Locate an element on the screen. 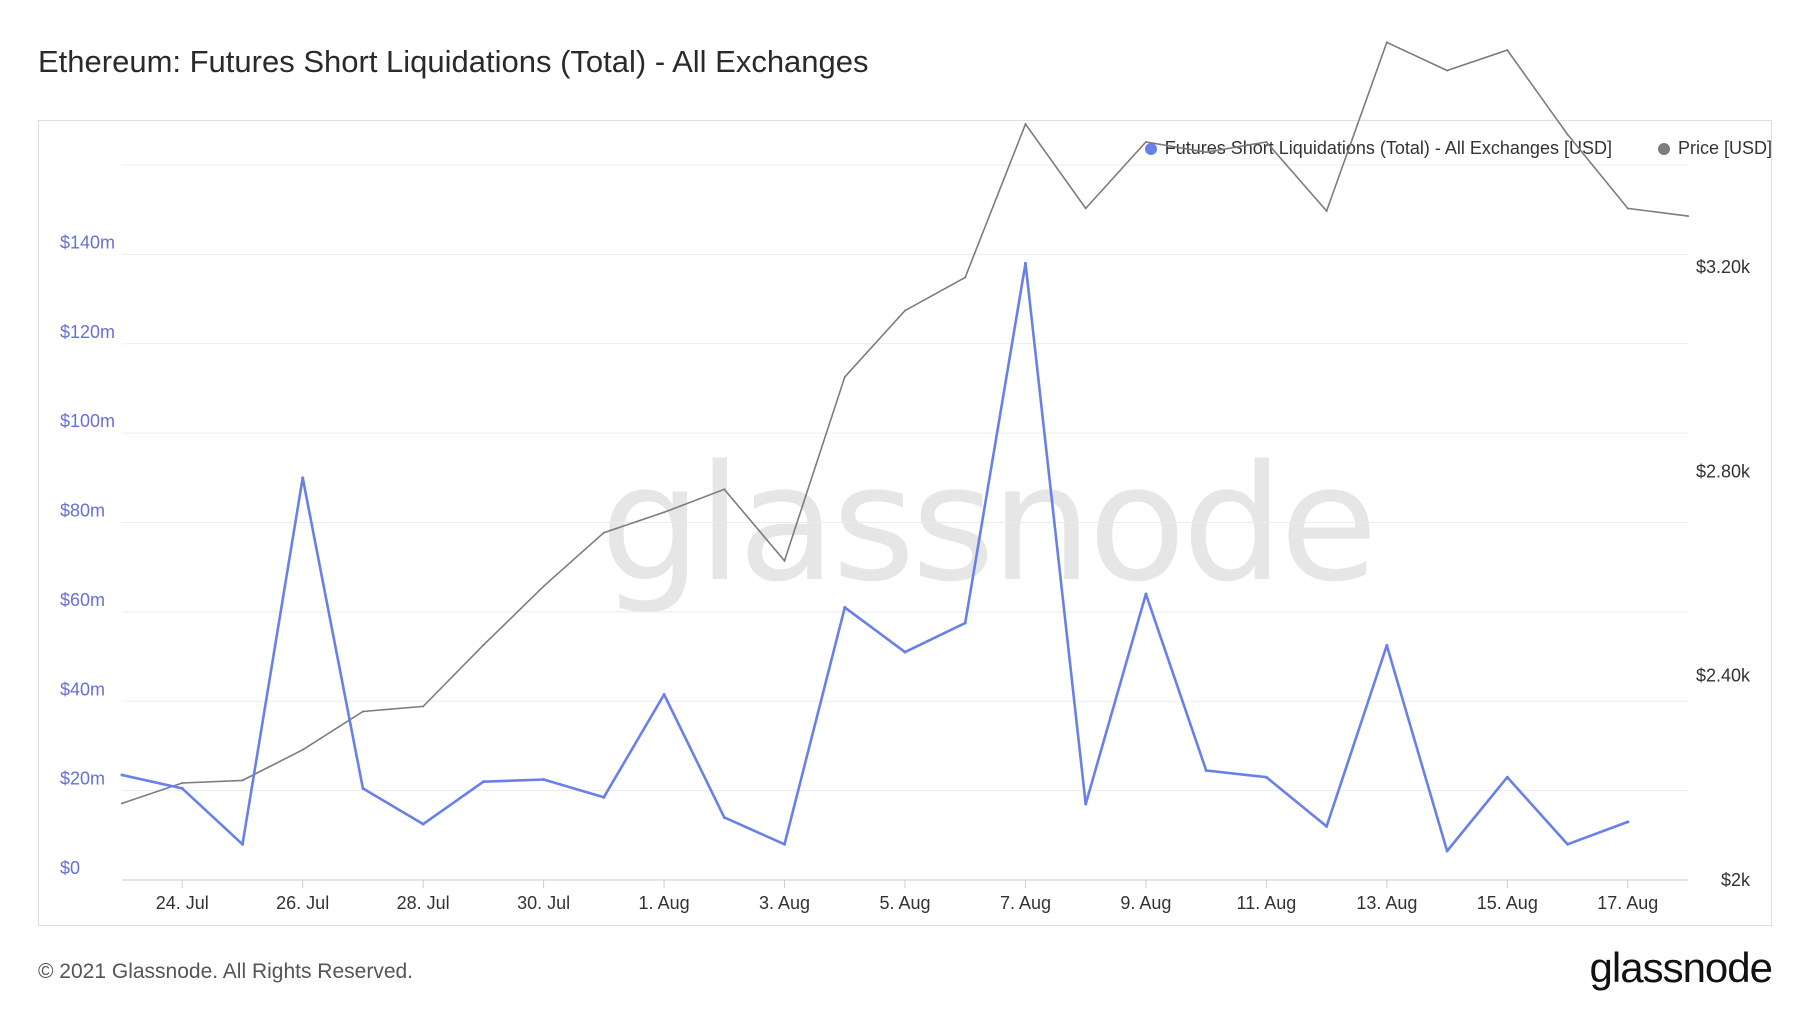 The image size is (1800, 1013). glassnode-logo: glassnode is located at coordinates (1681, 967).